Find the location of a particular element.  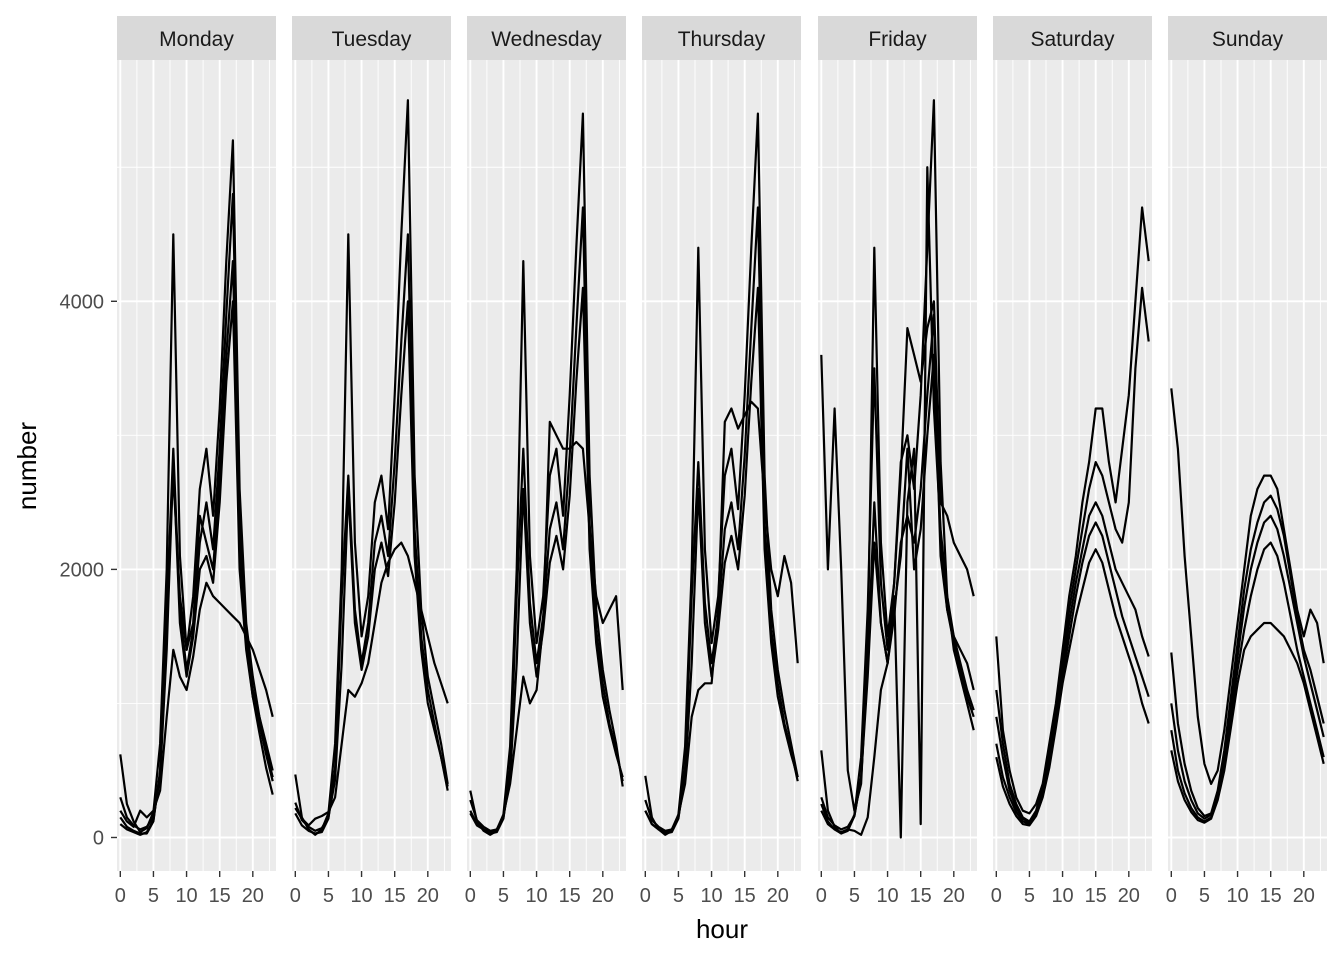

facet-strip-label: Tuesday is located at coordinates (372, 39).